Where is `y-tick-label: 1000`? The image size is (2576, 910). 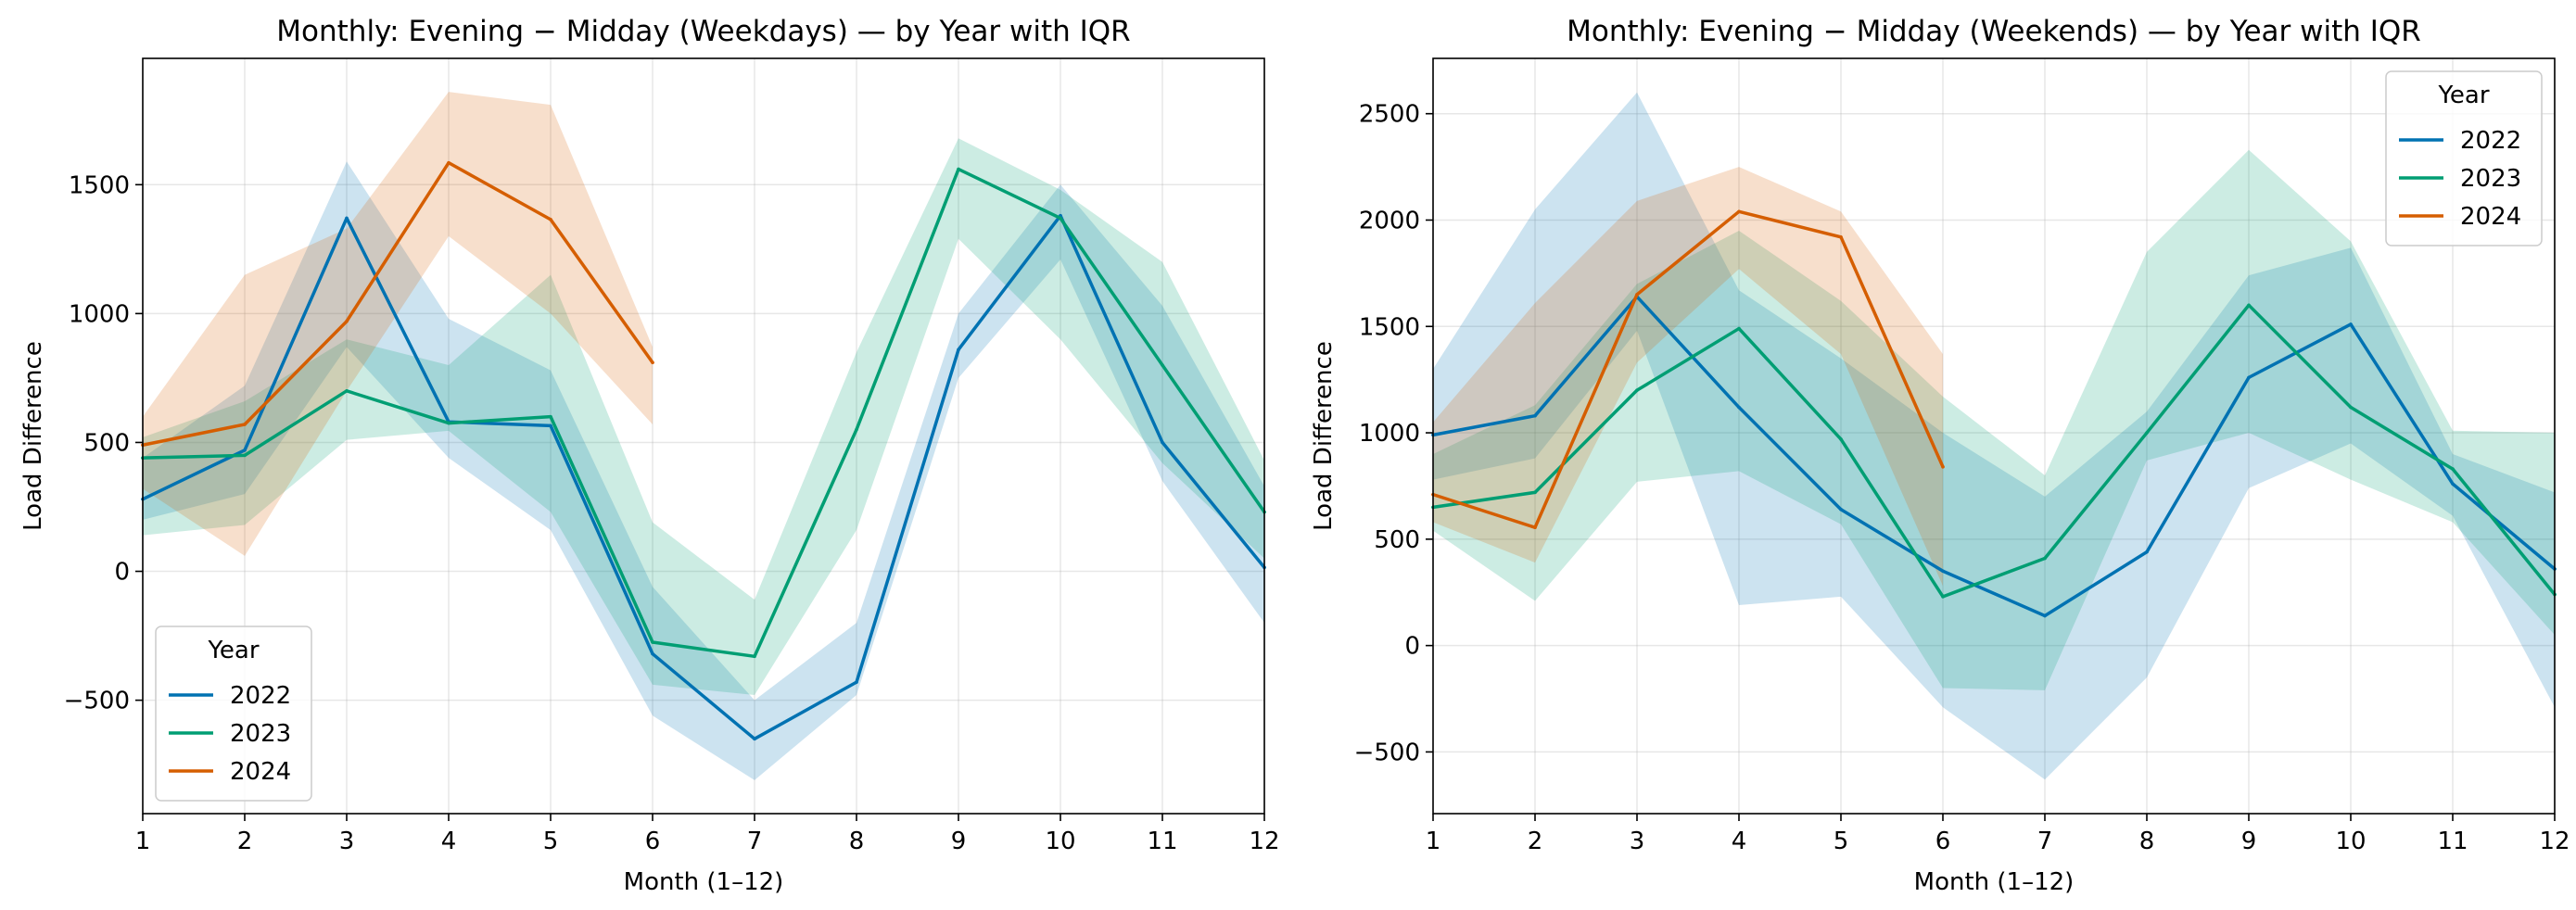
y-tick-label: 1000 is located at coordinates (1389, 434).